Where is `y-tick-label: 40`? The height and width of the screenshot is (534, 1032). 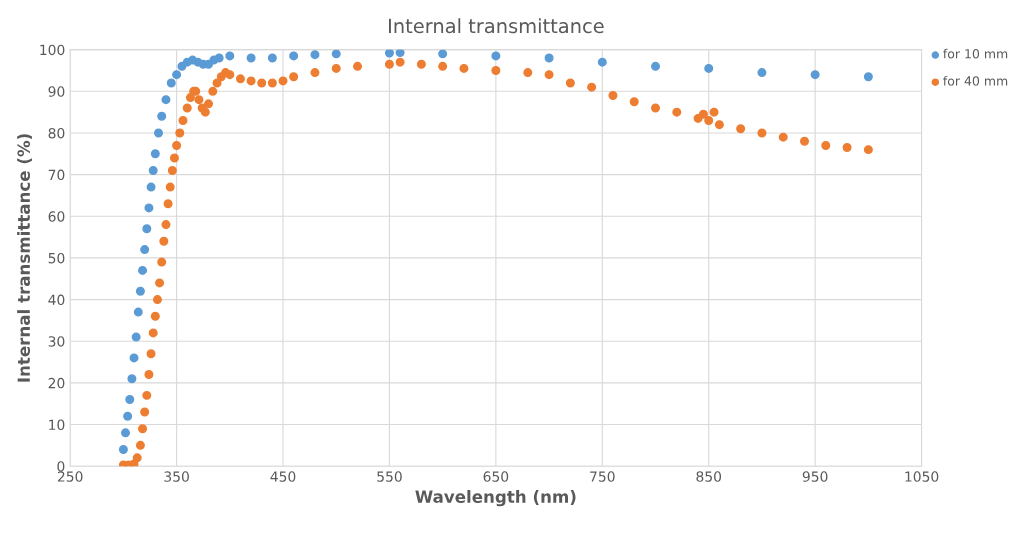
y-tick-label: 40 is located at coordinates (56, 300).